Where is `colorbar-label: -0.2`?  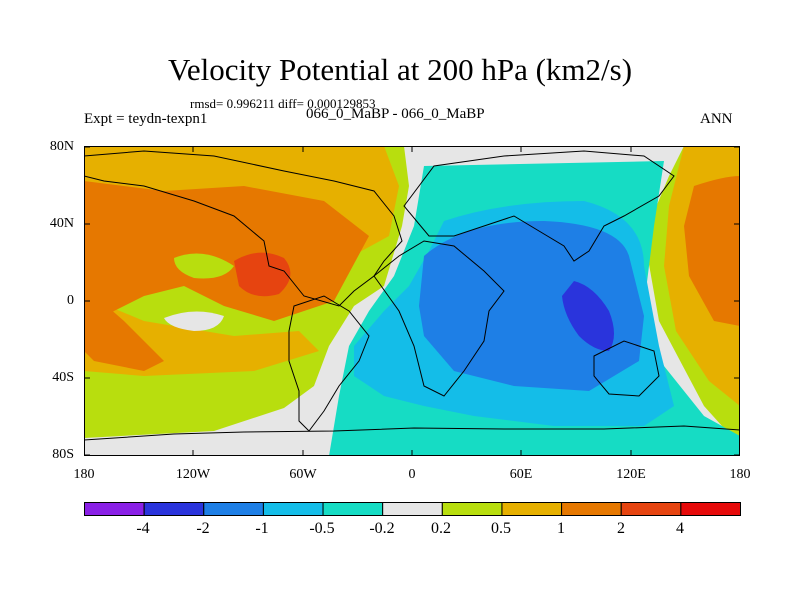 colorbar-label: -0.2 is located at coordinates (382, 528).